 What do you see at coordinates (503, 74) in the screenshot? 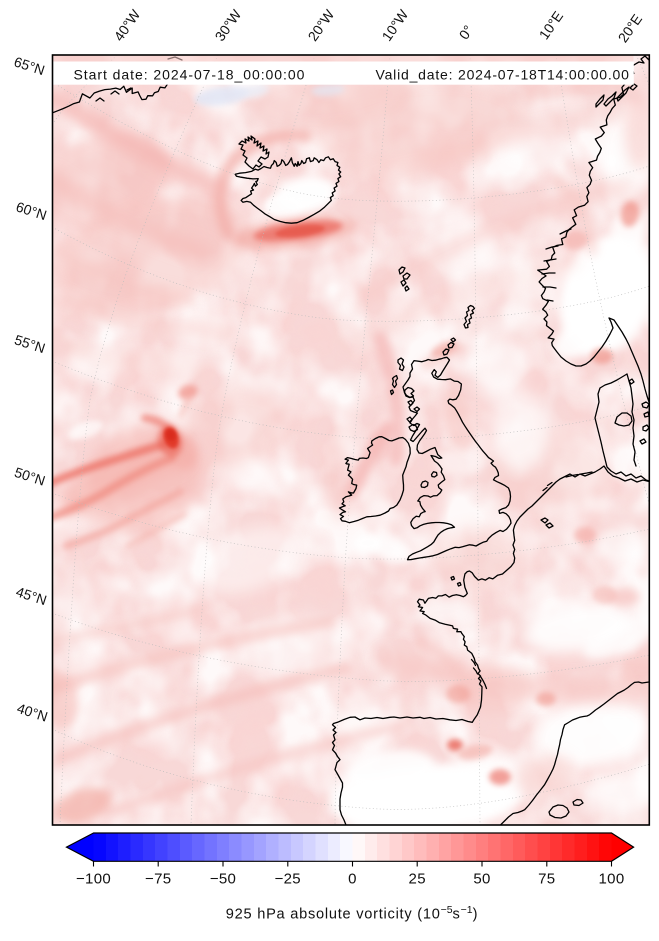
I see `svg-text:Valid_date: 2024-07-18T14:00:0: Valid_date: 2024-07-18T14:00:00.00` at bounding box center [503, 74].